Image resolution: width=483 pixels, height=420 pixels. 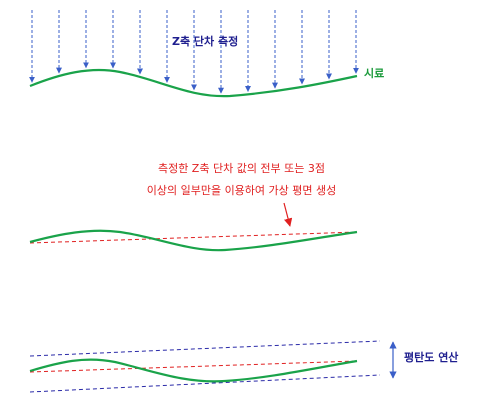 What do you see at coordinates (241, 168) in the screenshot?
I see `virtual-plane-caption-line1: 측정한 Z축 단차 값의 전부 또는 3점` at bounding box center [241, 168].